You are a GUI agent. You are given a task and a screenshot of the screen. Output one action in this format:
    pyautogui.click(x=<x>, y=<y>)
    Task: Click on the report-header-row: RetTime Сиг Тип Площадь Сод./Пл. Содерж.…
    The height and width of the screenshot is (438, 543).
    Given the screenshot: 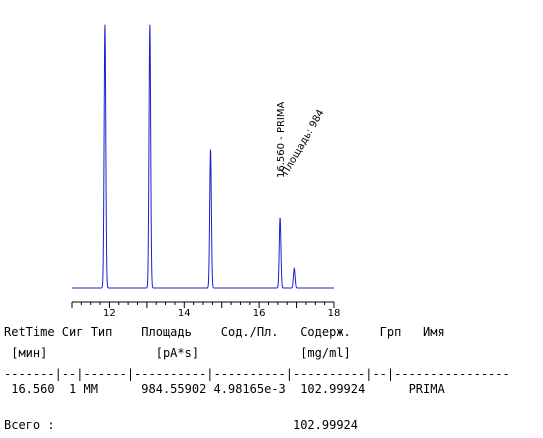 What is the action you would take?
    pyautogui.click(x=224, y=332)
    